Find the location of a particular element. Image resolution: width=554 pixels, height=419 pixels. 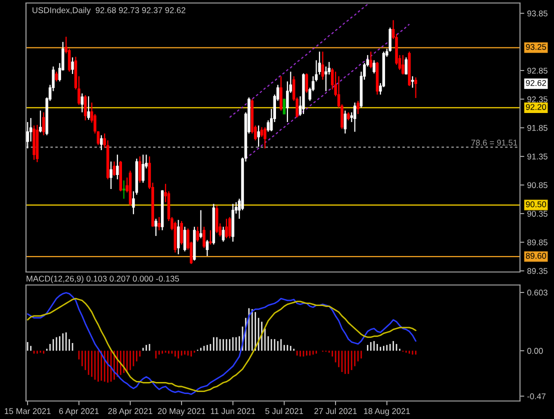

x-tick-label: 5 Jul 2021 is located at coordinates (284, 411).